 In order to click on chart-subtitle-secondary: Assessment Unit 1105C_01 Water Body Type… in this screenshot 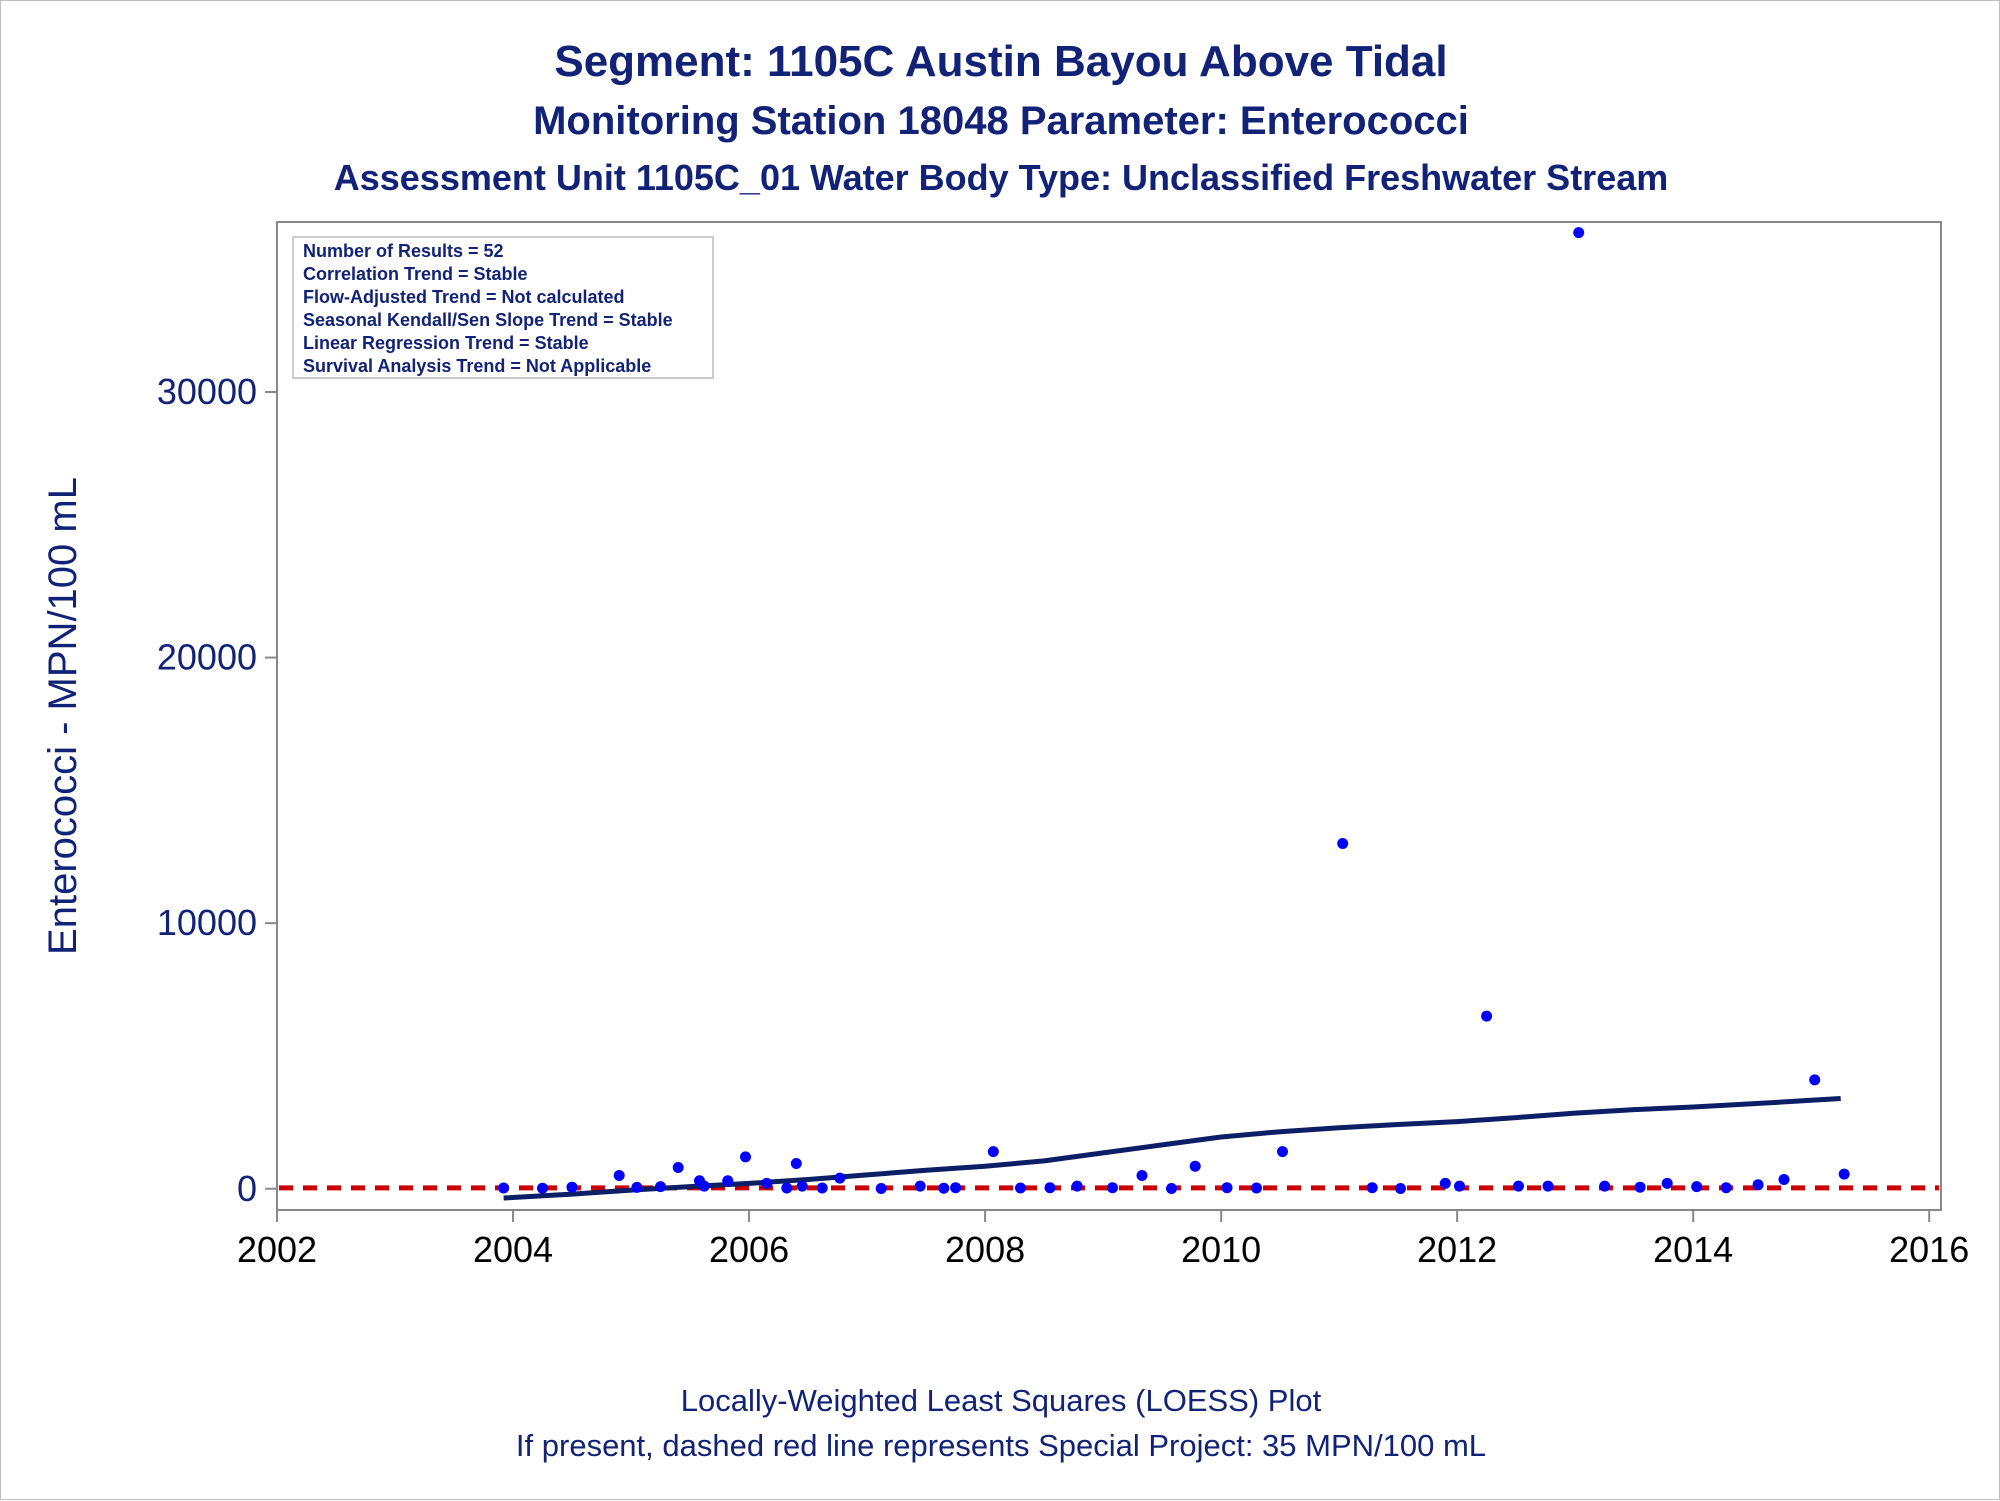, I will do `click(1001, 177)`.